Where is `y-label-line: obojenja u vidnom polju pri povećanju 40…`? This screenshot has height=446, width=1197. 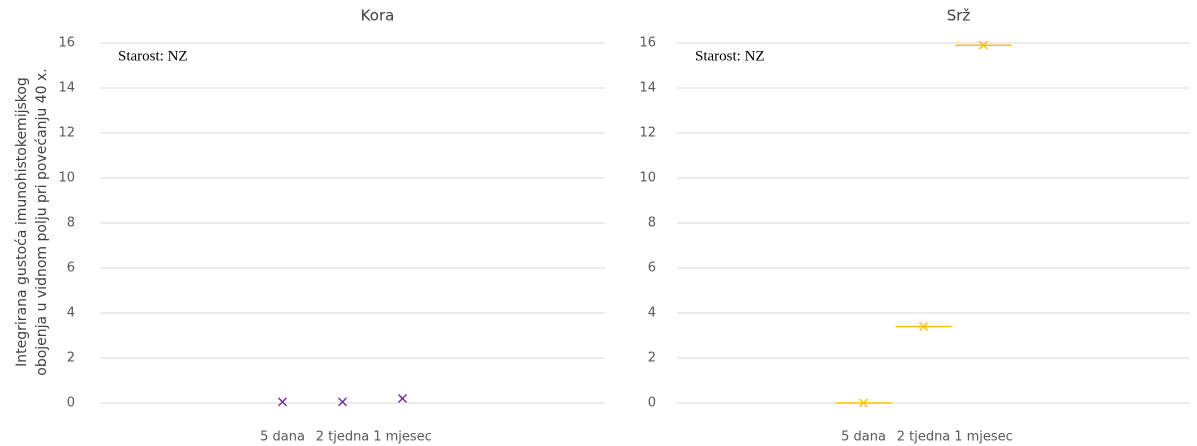
y-label-line: obojenja u vidnom polju pri povećanju 40… is located at coordinates (42, 221).